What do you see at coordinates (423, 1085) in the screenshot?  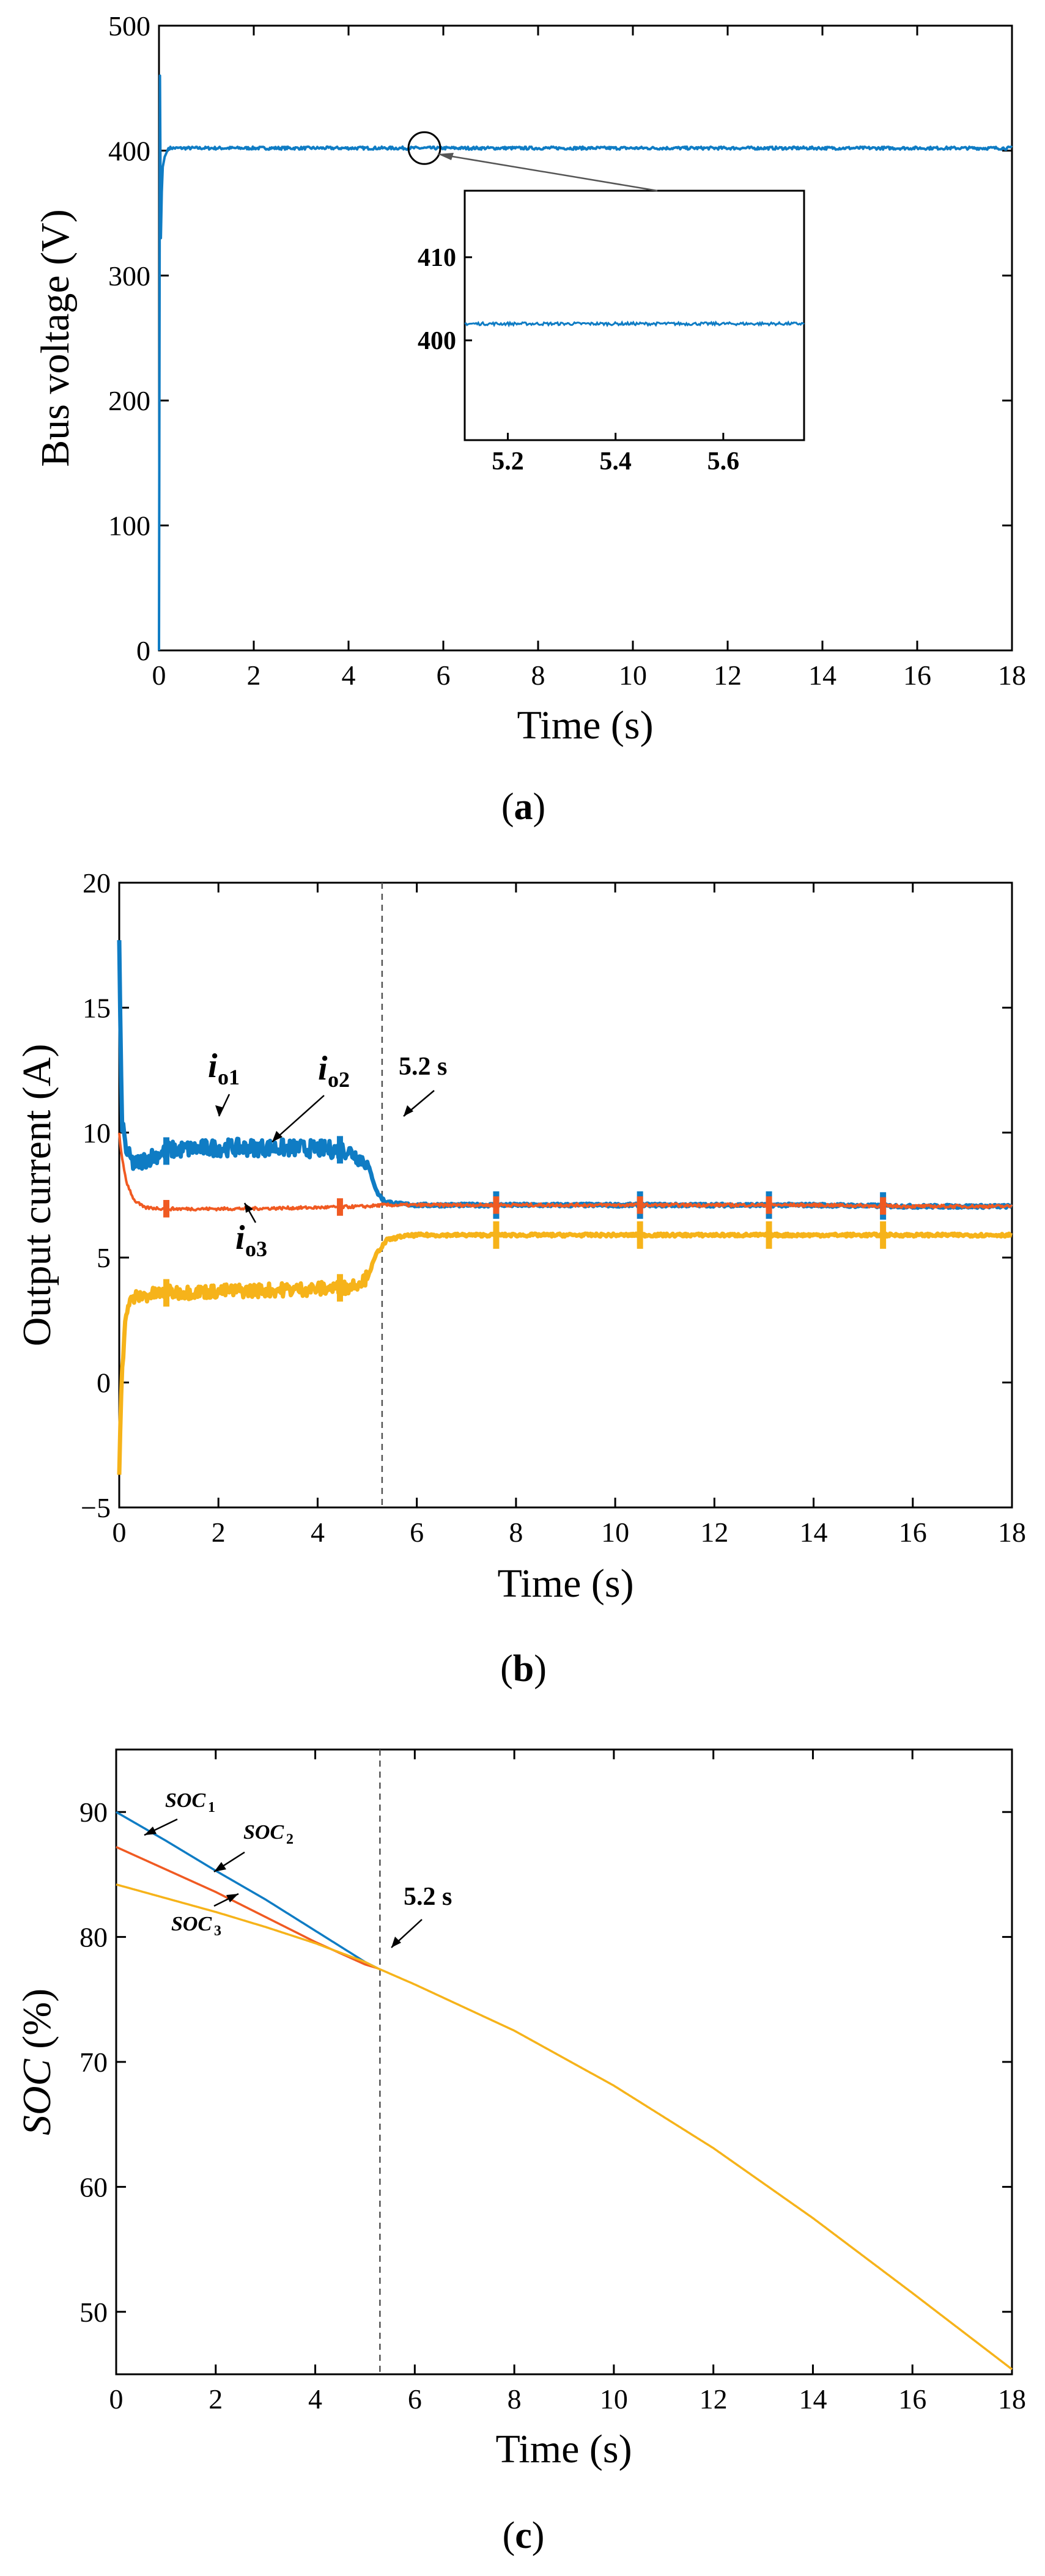 I see `panel-b-annotation-time: 5.2 s` at bounding box center [423, 1085].